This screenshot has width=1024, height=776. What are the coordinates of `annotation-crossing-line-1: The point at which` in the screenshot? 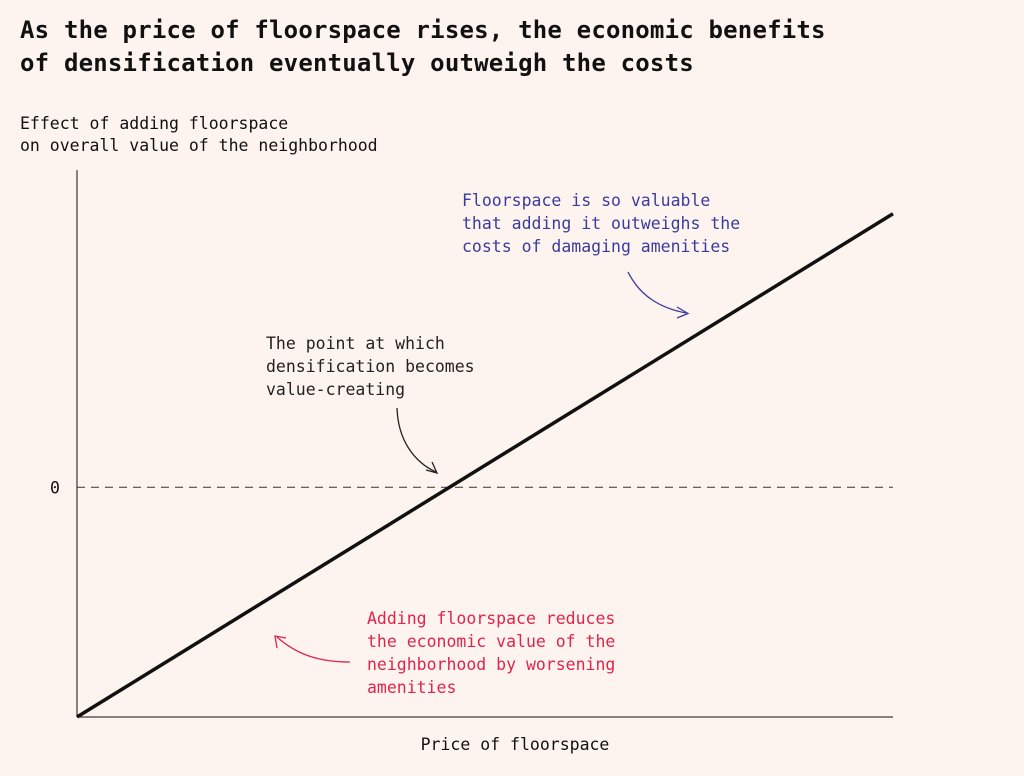 It's located at (355, 343).